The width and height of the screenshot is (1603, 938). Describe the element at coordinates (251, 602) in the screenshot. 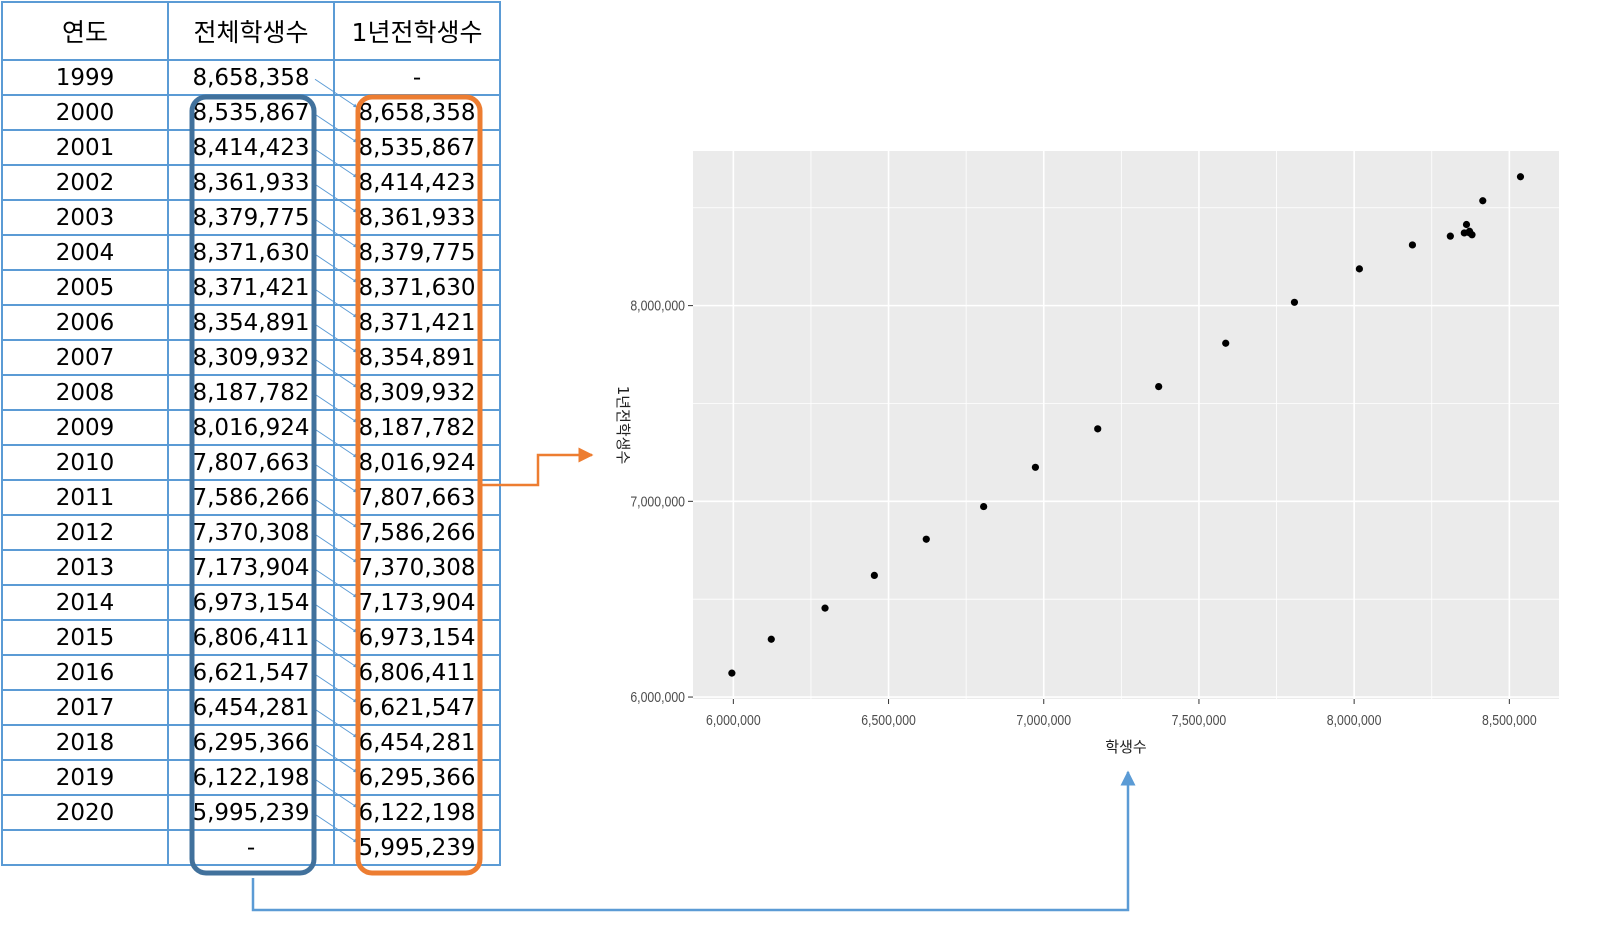

I see `table-row: 2014 6,973,154 7,173,904` at that location.